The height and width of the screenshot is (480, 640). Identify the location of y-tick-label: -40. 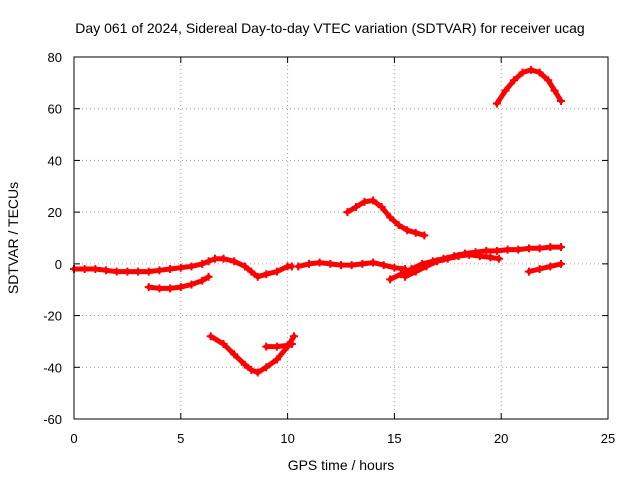
(52, 367).